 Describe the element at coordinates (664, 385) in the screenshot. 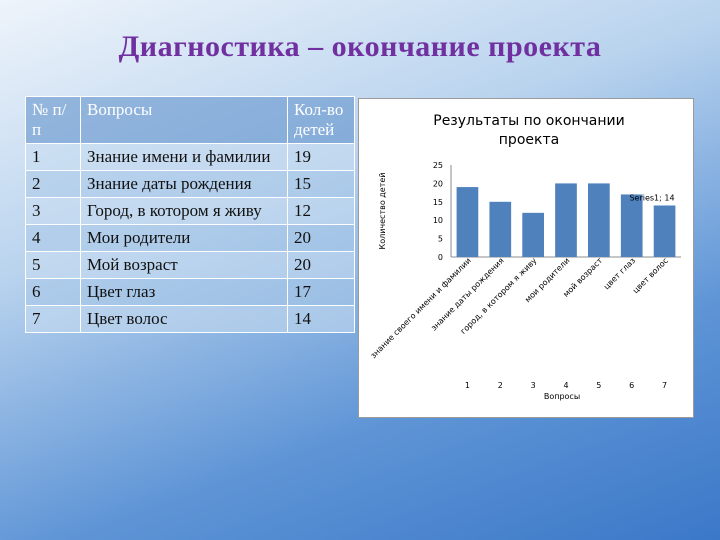

I see `x-tick-label: 7` at that location.